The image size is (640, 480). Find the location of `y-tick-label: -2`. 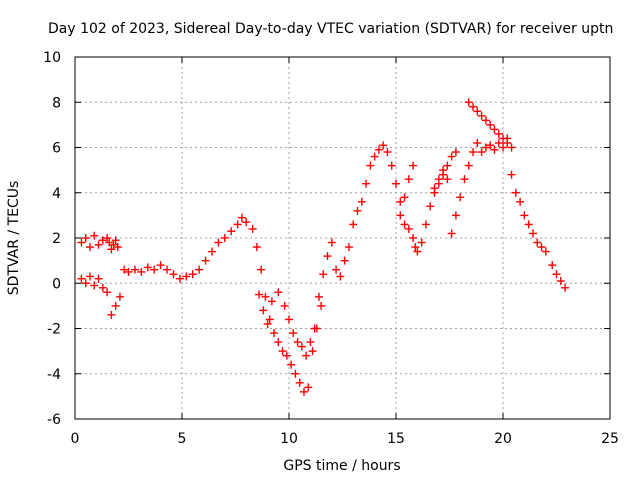

y-tick-label: -2 is located at coordinates (54, 330).